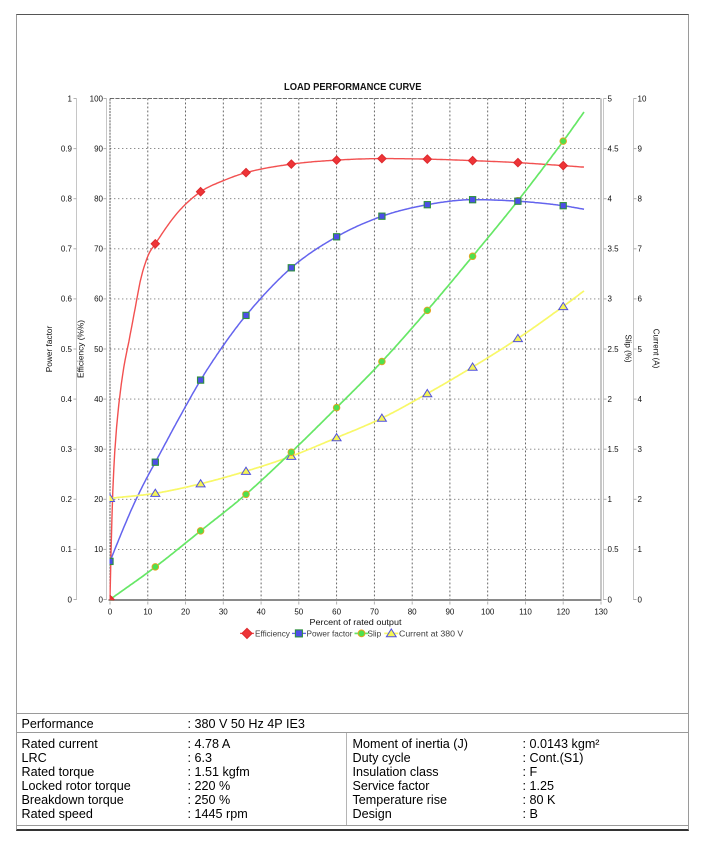 This screenshot has width=706, height=848. I want to click on svg-text: 0.7, so click(67, 249).